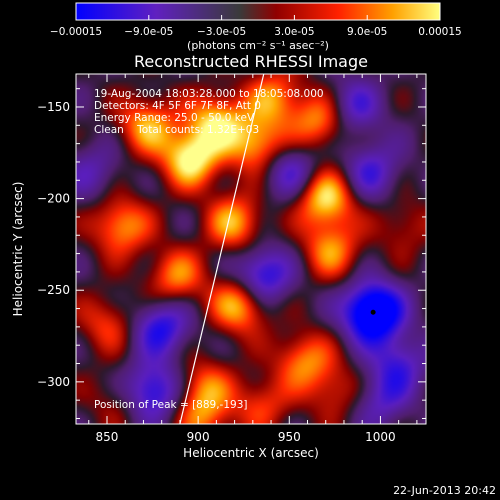  Describe the element at coordinates (53, 382) in the screenshot. I see `y-tick-label: −300` at that location.